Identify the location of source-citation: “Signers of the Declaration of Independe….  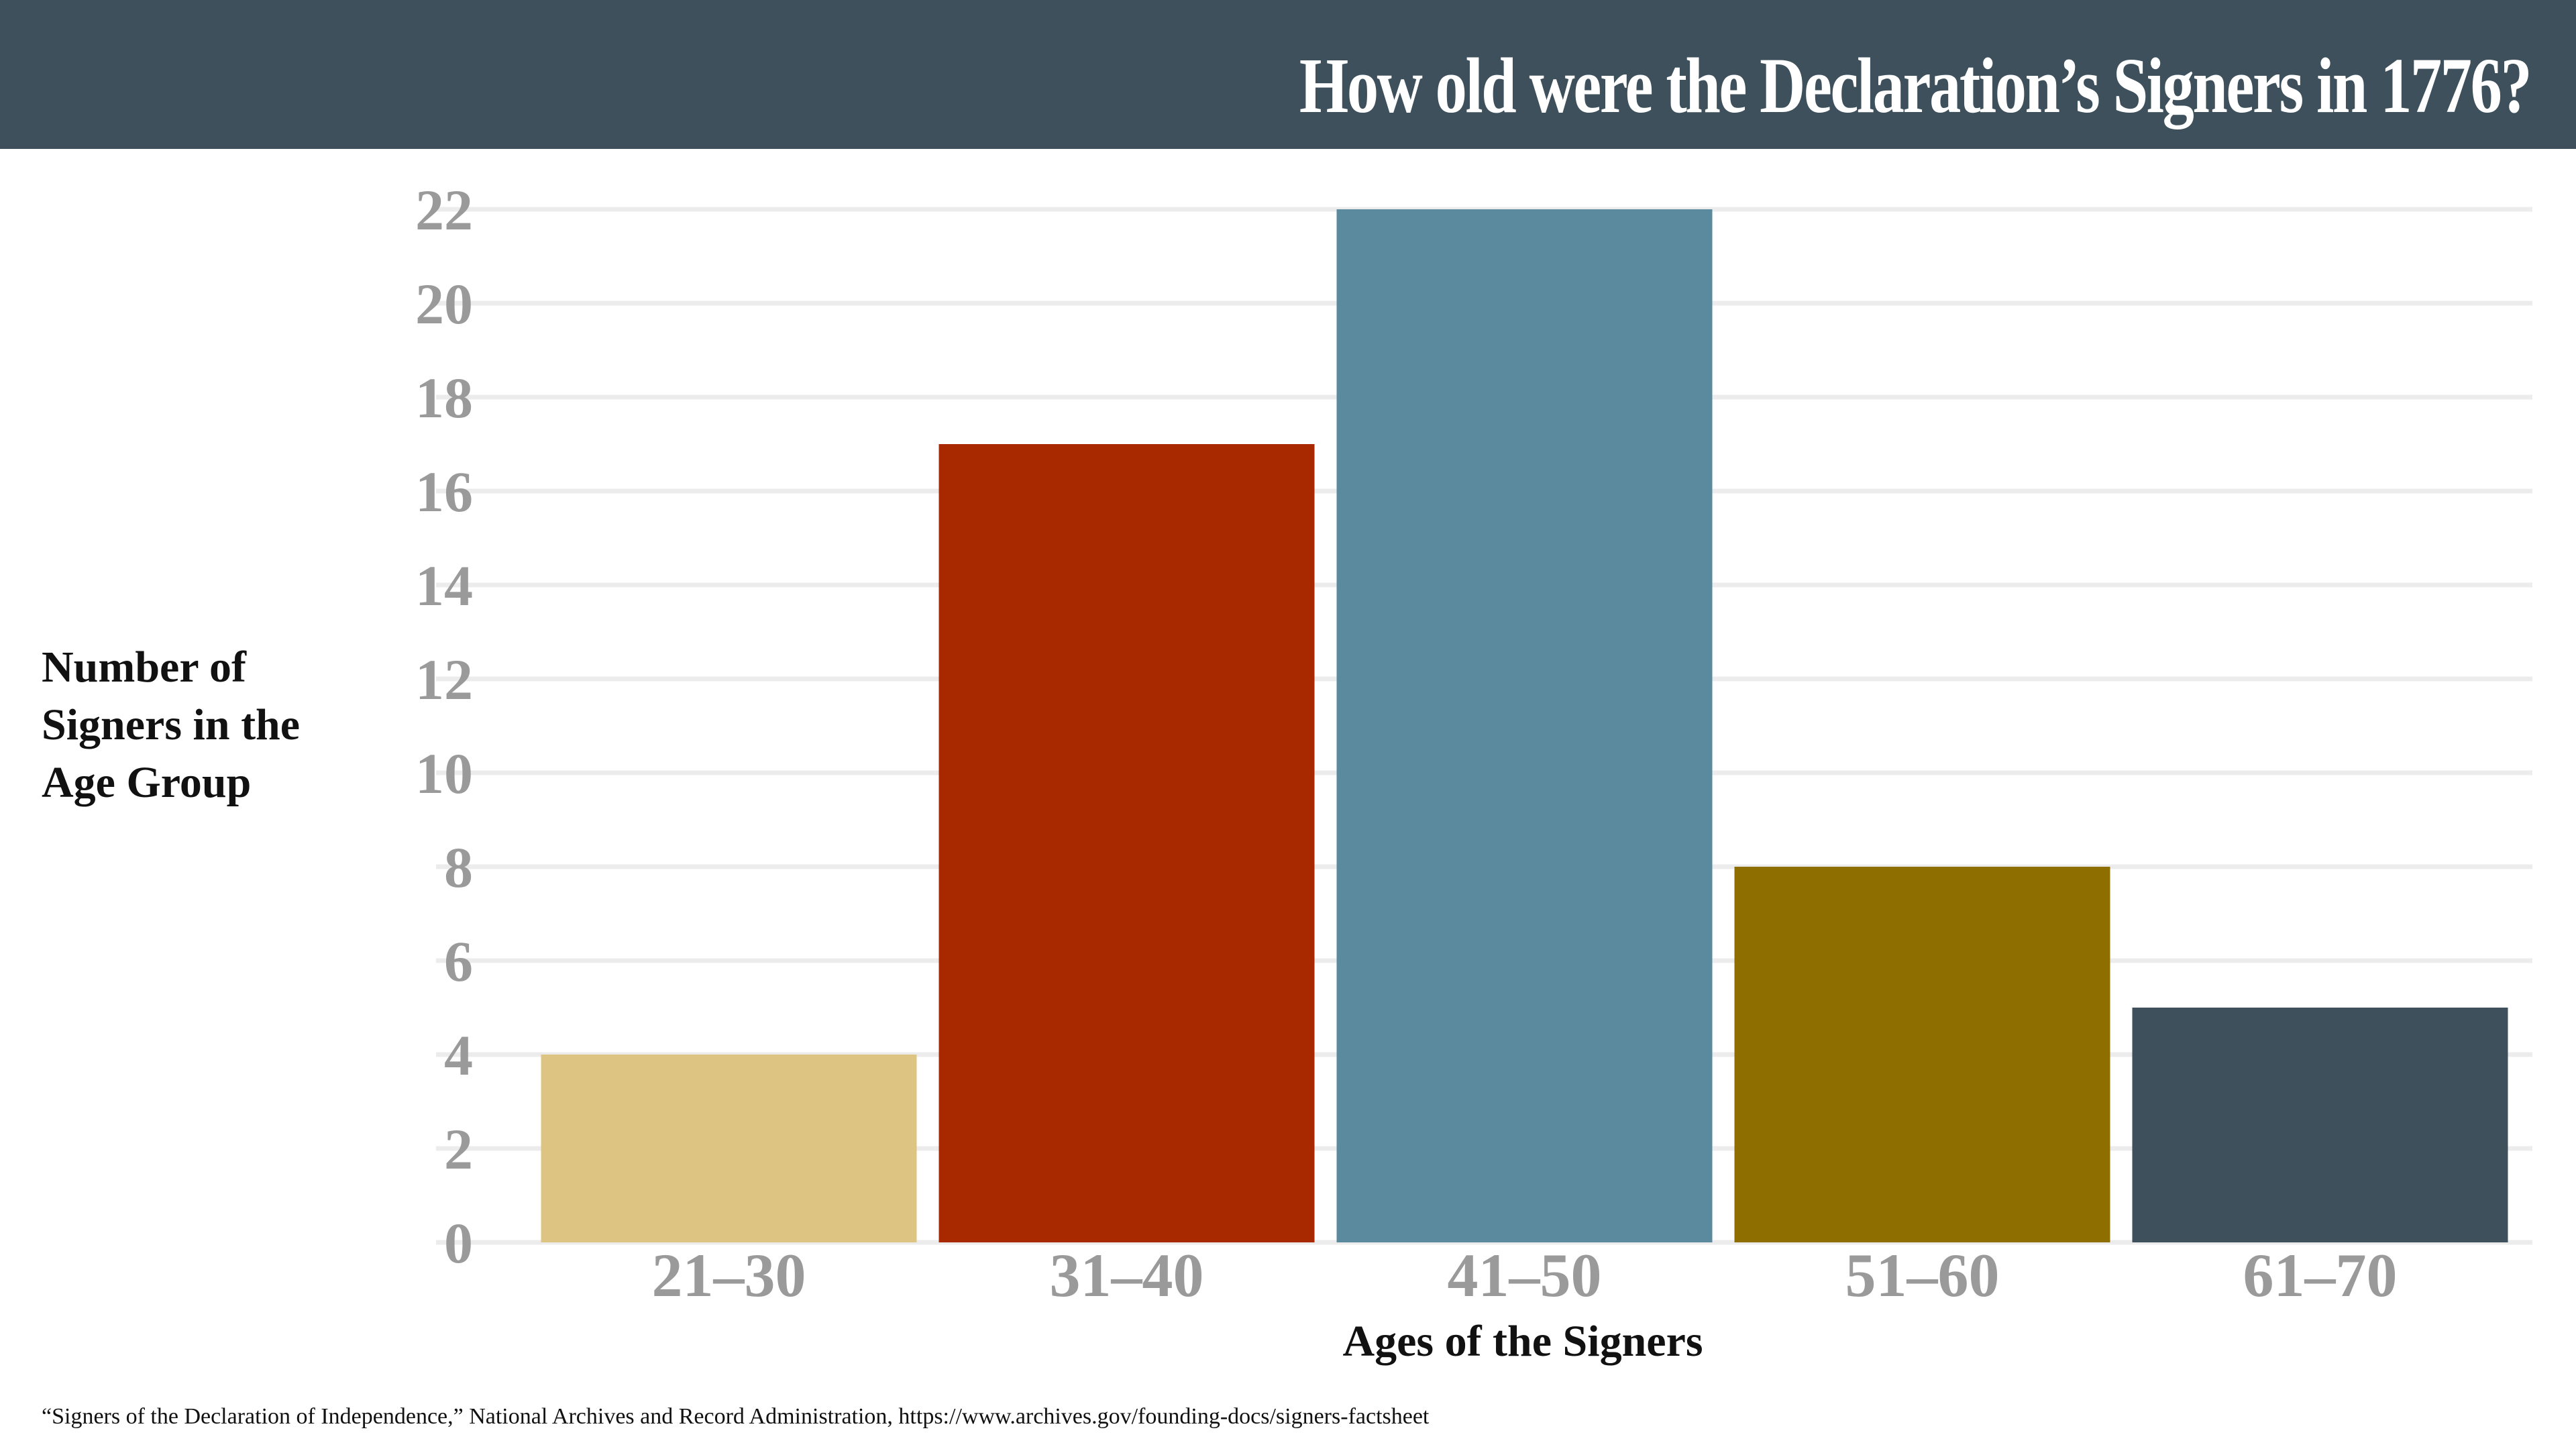
(736, 1416).